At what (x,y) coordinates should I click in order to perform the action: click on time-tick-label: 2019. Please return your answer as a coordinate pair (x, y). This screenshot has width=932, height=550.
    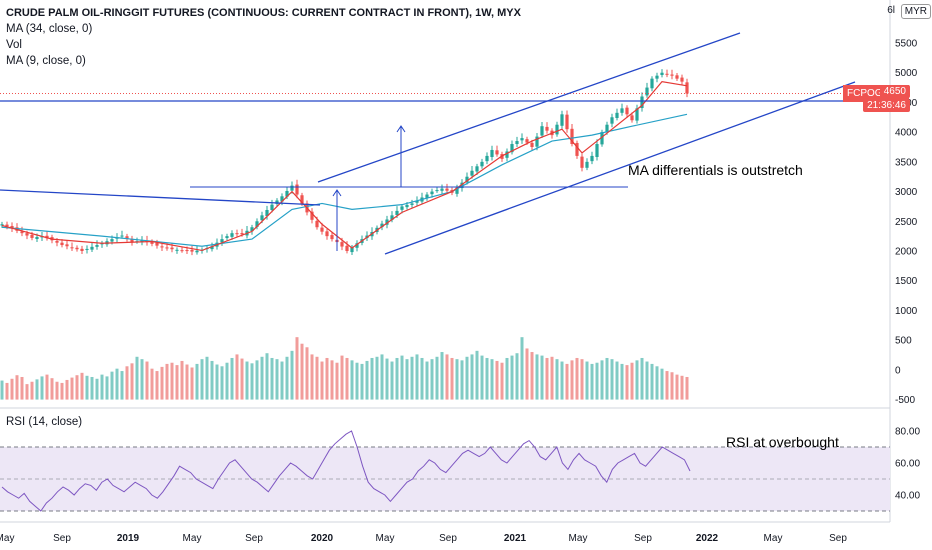
    Looking at the image, I should click on (128, 538).